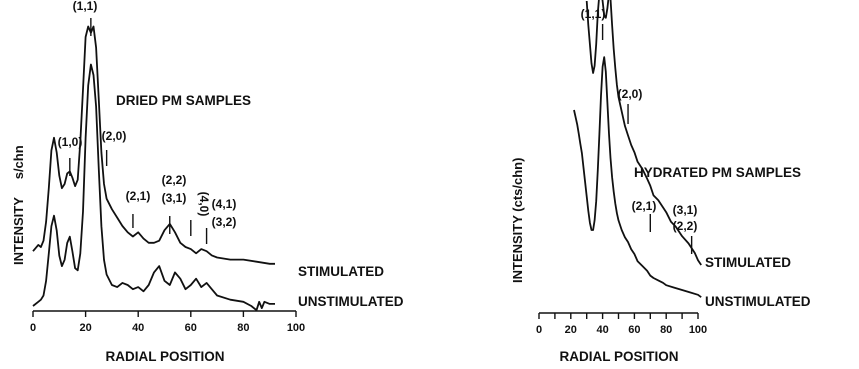 This screenshot has height=369, width=859. I want to click on peak-label: (4,0), so click(204, 204).